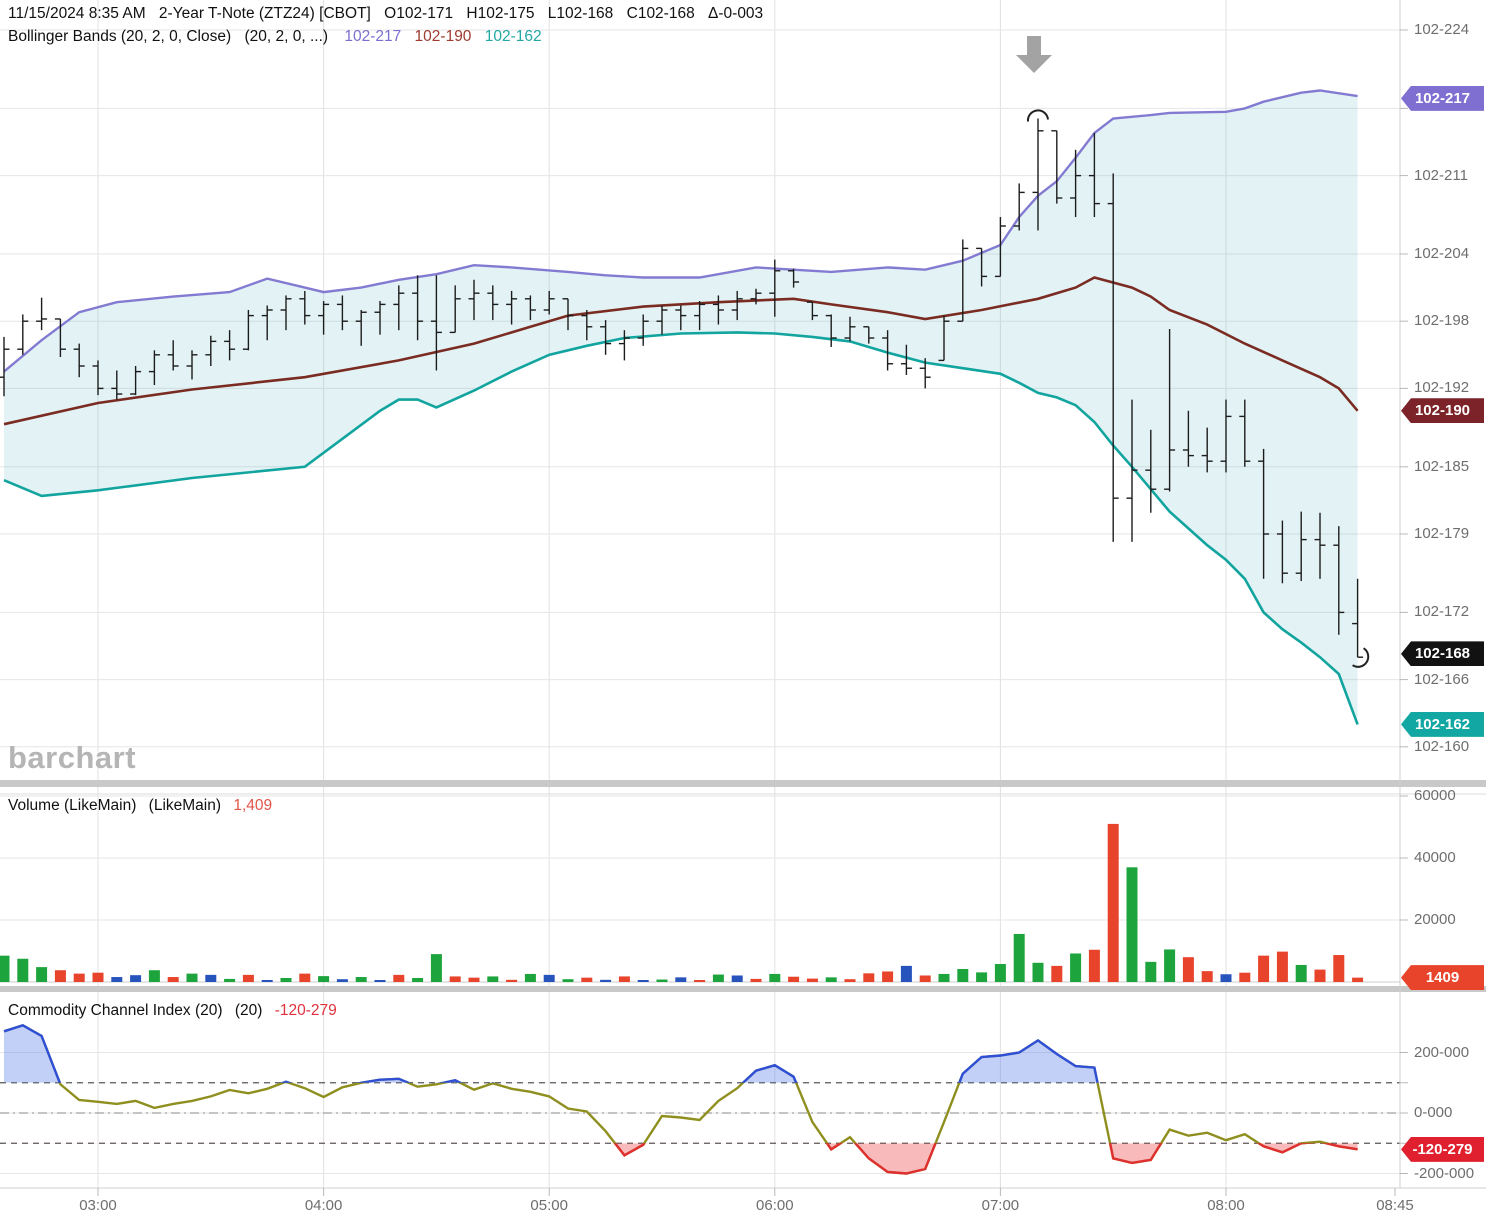 The height and width of the screenshot is (1226, 1486). What do you see at coordinates (681, 1054) in the screenshot?
I see `cci-overbought-fill` at bounding box center [681, 1054].